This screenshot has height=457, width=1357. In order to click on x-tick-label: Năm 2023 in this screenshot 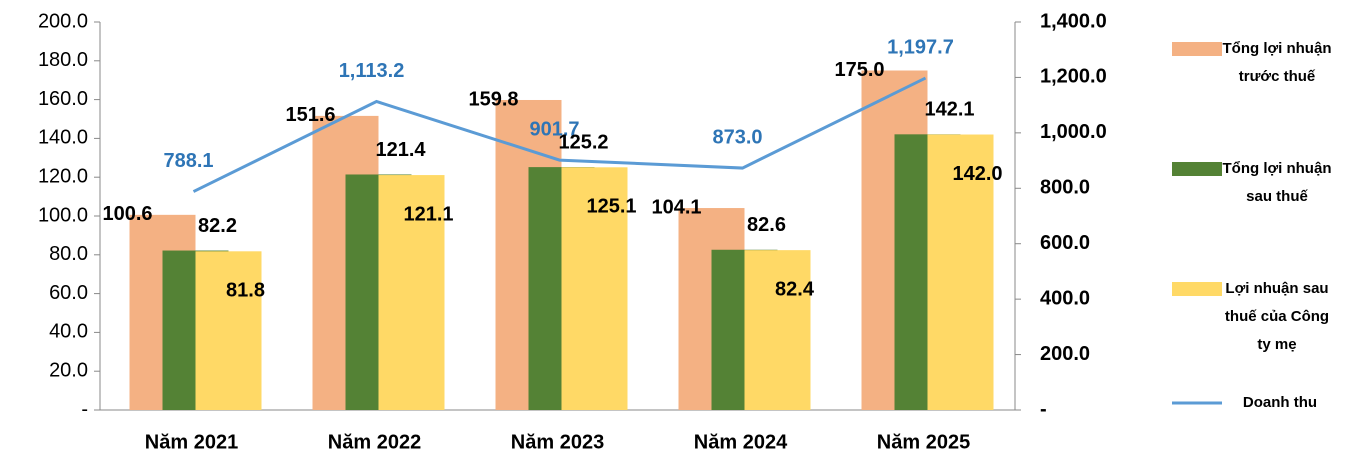, I will do `click(557, 442)`.